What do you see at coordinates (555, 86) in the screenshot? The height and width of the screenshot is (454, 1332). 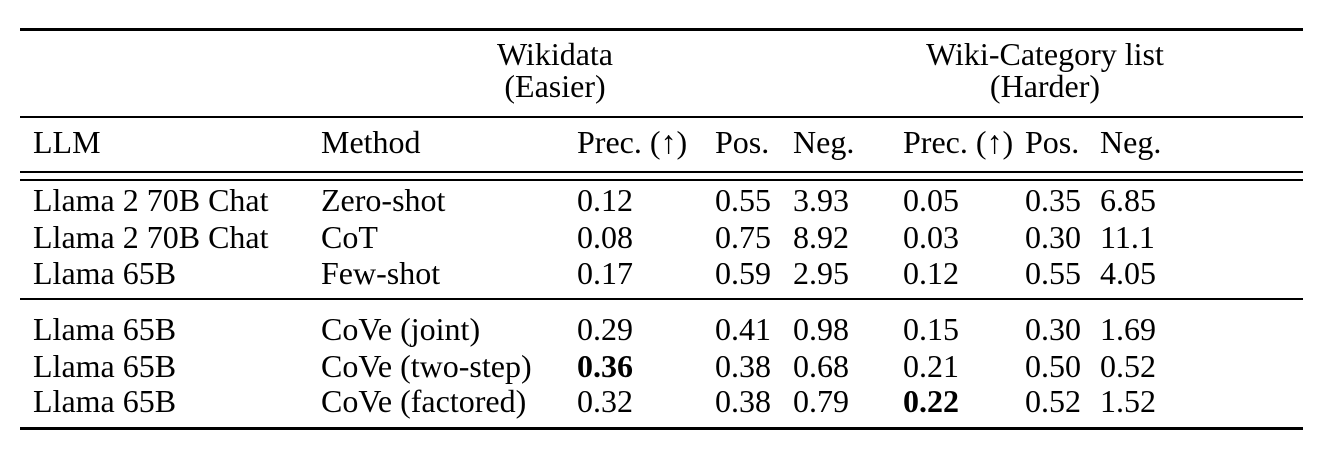 I see `group-header-wikidata-subtitle: (Easier)` at bounding box center [555, 86].